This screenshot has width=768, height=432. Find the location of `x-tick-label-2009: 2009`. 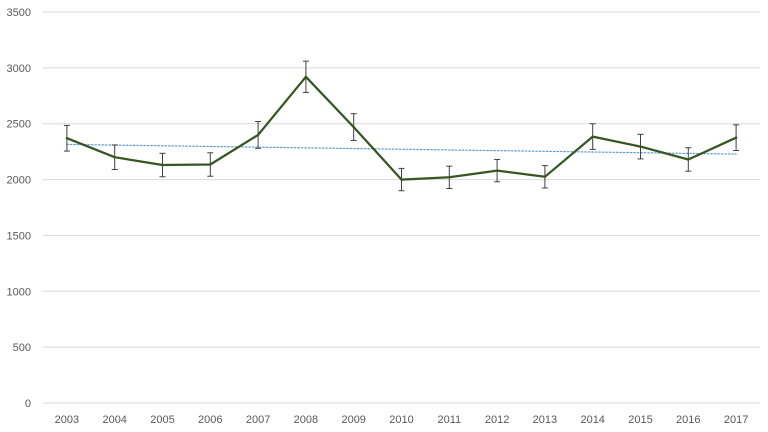

x-tick-label-2009: 2009 is located at coordinates (353, 420).